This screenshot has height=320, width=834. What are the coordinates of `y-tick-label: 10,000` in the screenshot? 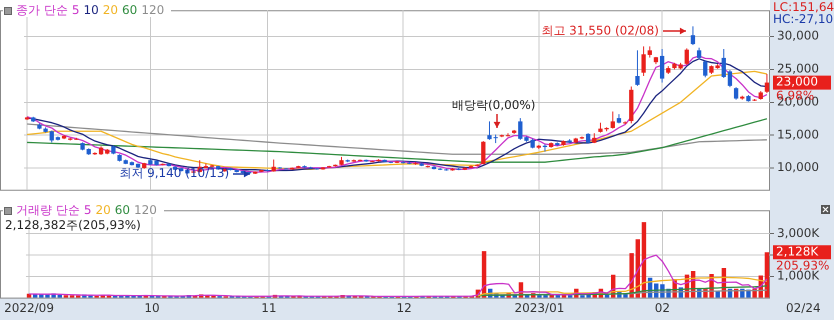 It's located at (798, 167).